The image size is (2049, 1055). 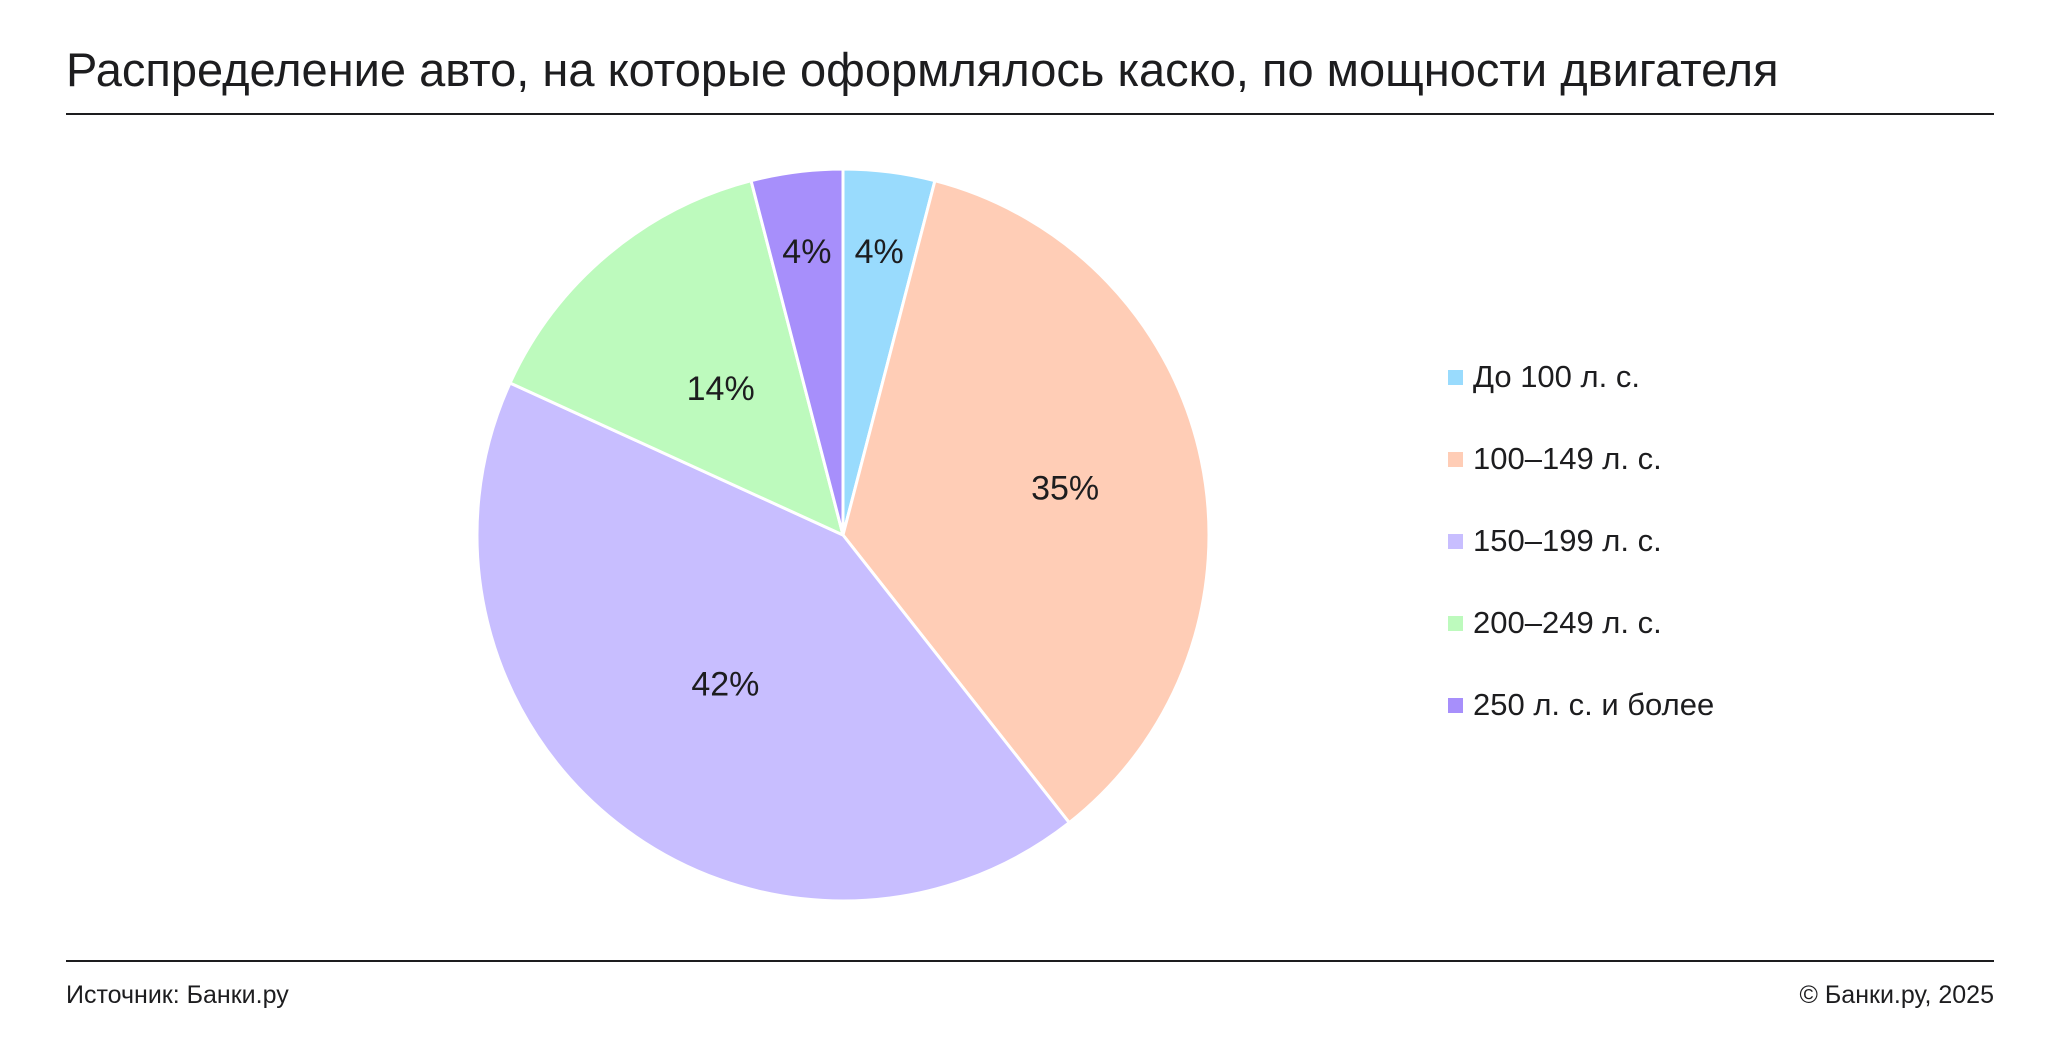 I want to click on legend-item: 150–199 л. с., so click(x=1581, y=541).